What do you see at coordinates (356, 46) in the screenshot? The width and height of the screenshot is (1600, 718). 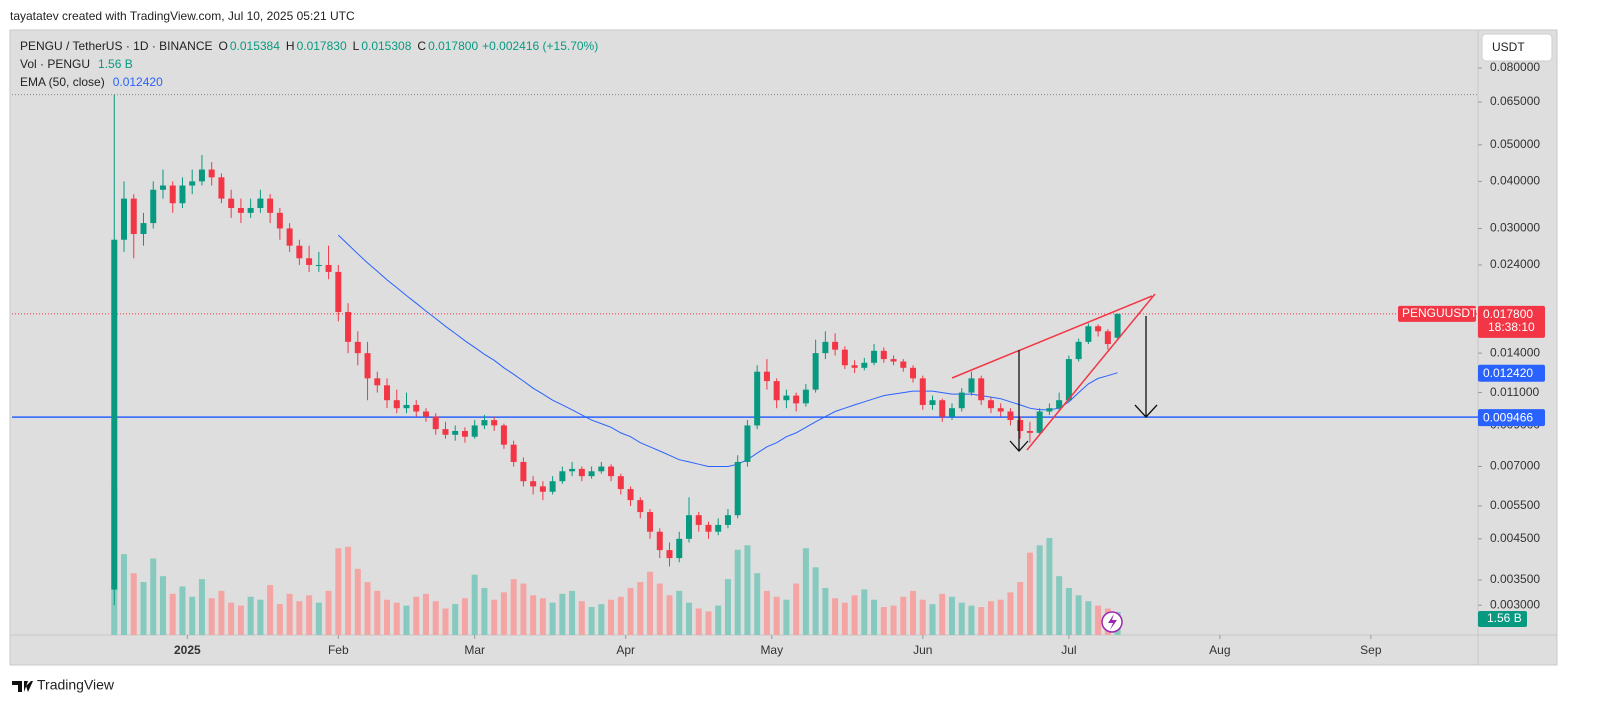 I see `key: L` at bounding box center [356, 46].